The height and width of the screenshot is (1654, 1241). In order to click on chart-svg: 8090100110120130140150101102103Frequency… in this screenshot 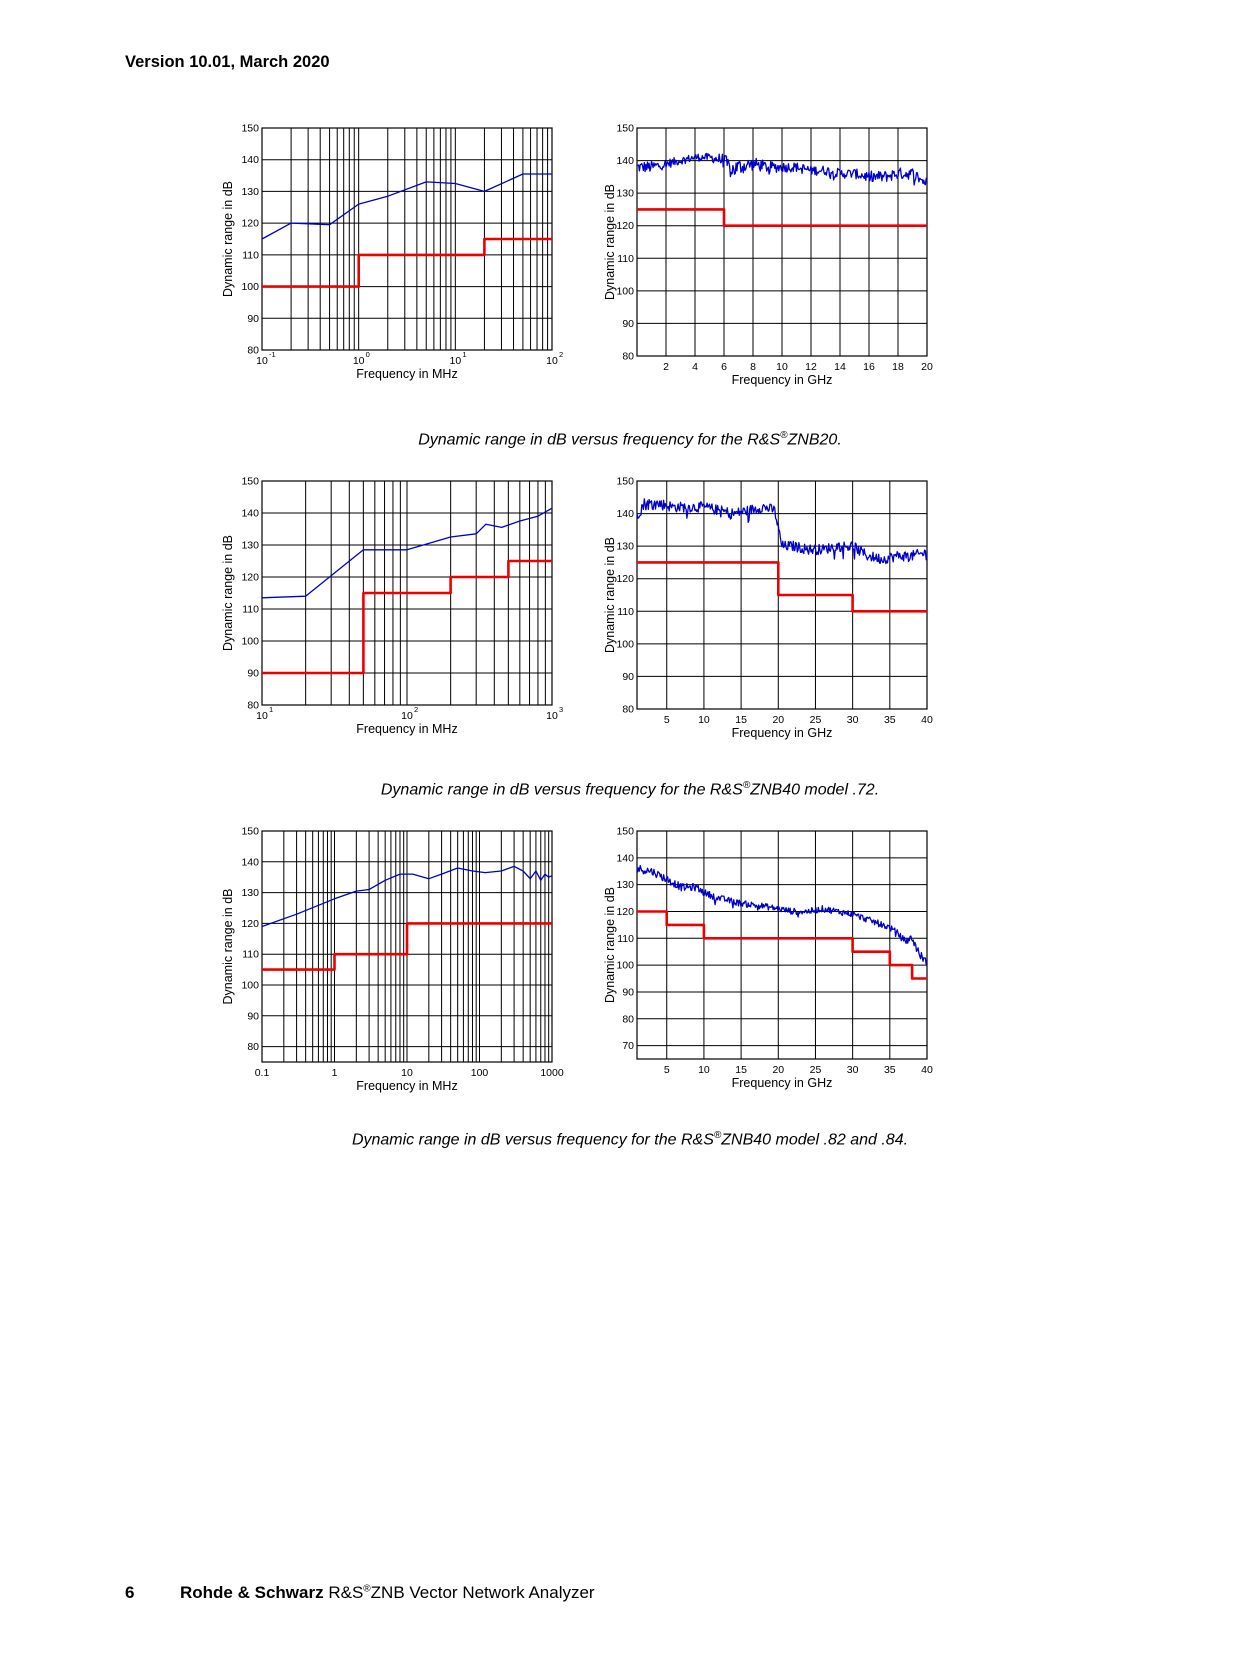, I will do `click(392, 606)`.